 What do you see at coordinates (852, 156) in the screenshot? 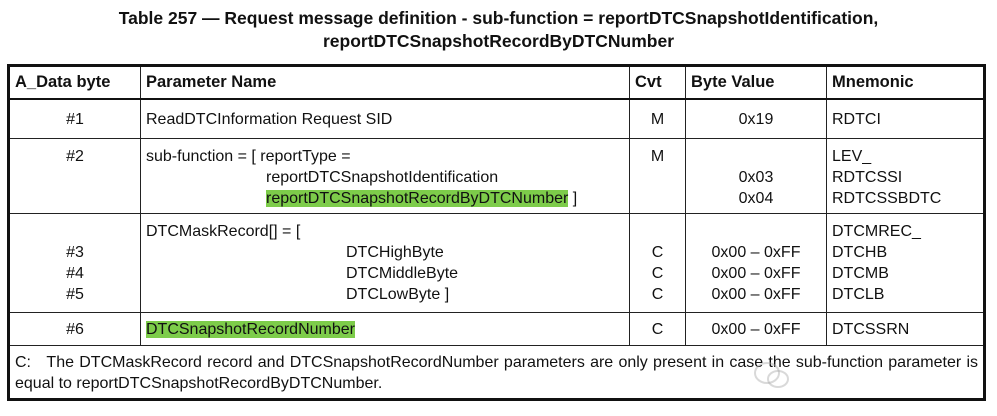
I see `mnemonic: LEV_` at bounding box center [852, 156].